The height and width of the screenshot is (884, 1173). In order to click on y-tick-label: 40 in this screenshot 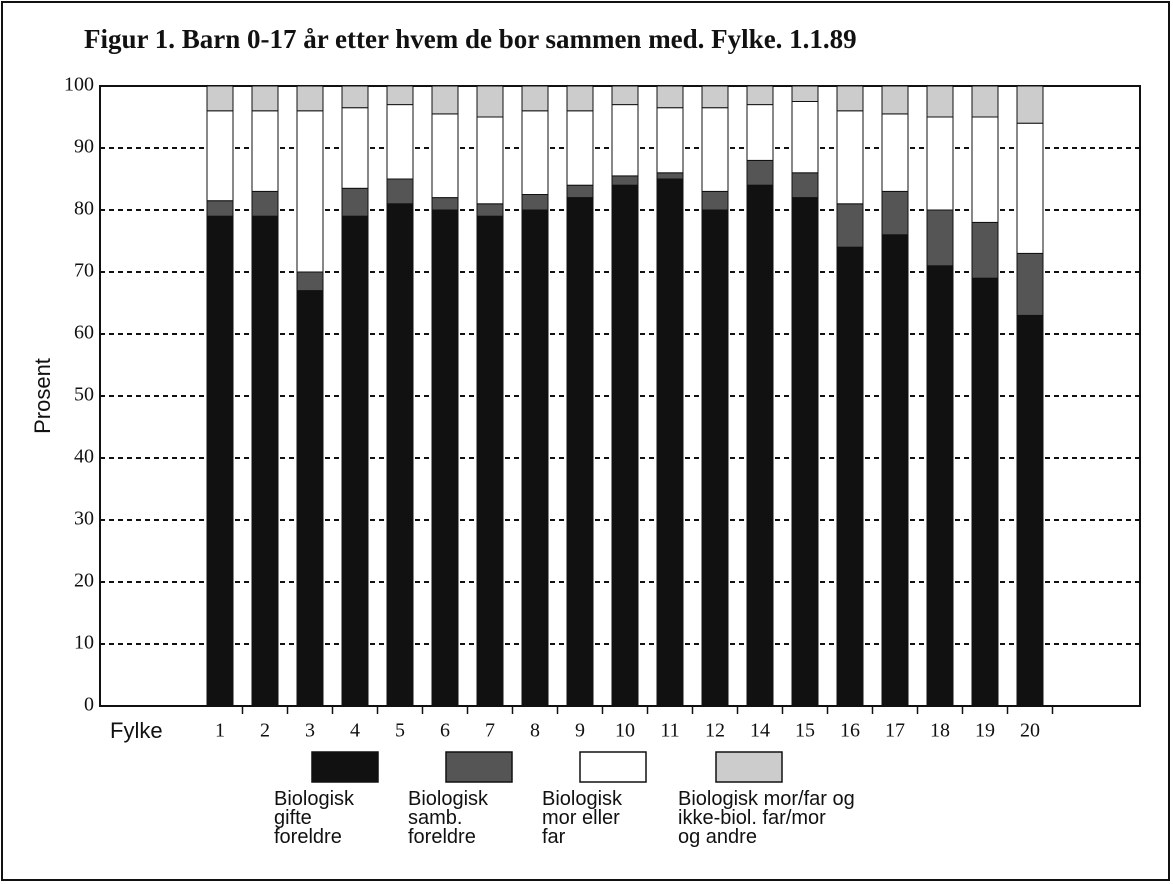, I will do `click(84, 457)`.